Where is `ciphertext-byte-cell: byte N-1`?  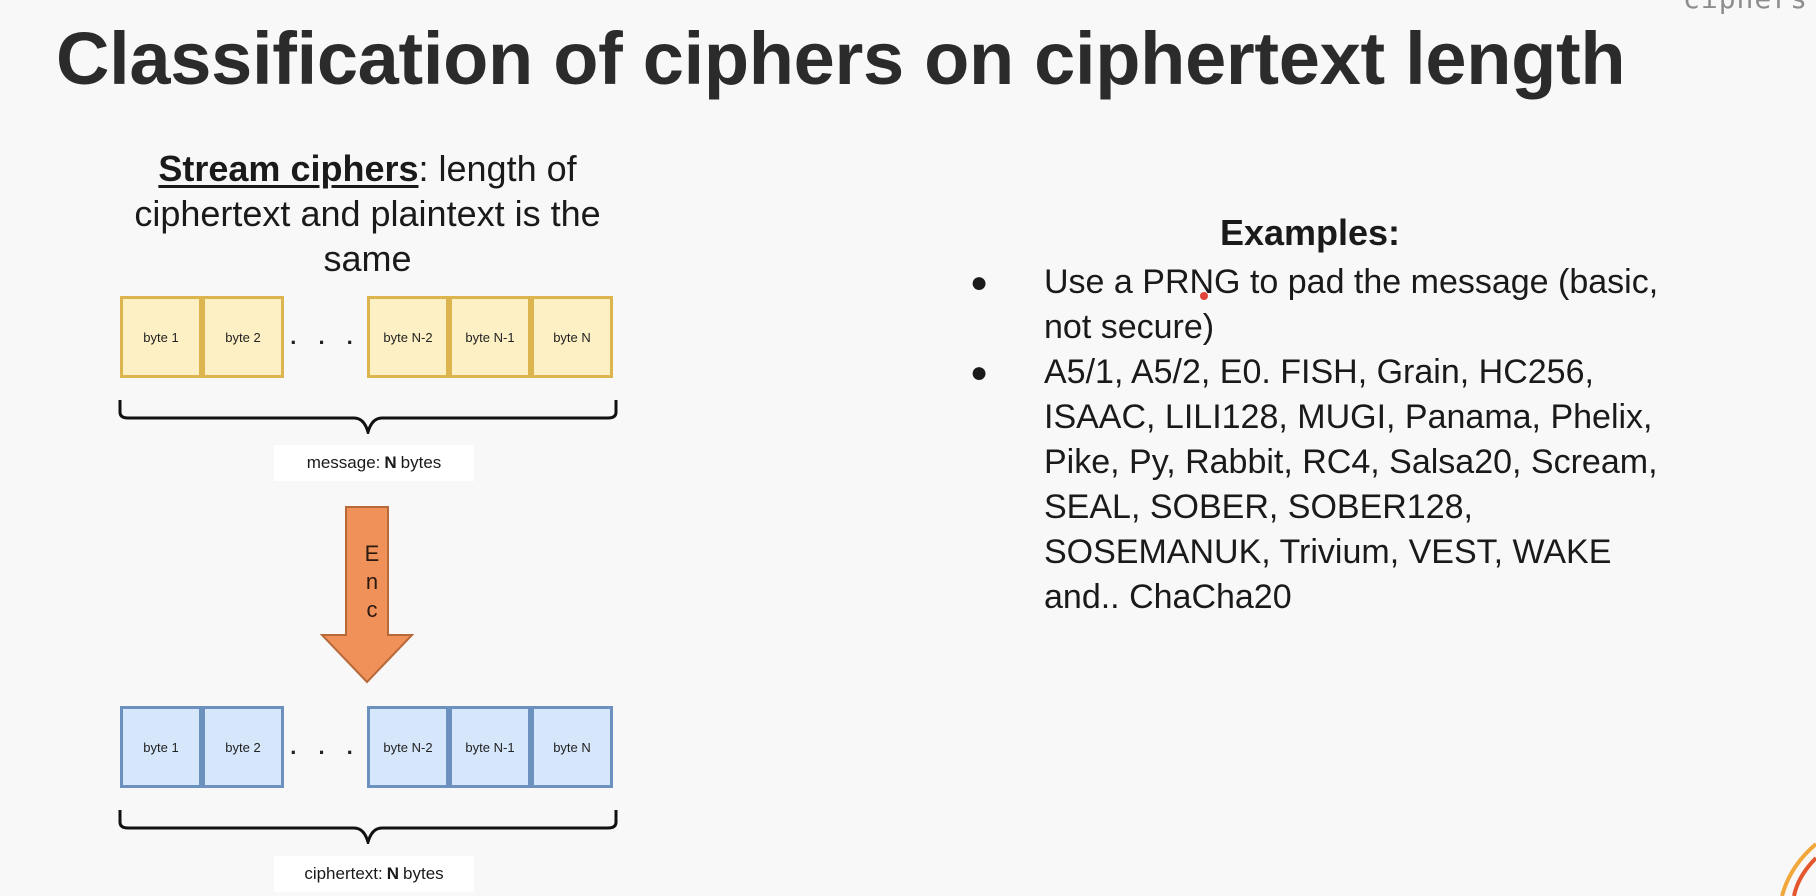 ciphertext-byte-cell: byte N-1 is located at coordinates (490, 747).